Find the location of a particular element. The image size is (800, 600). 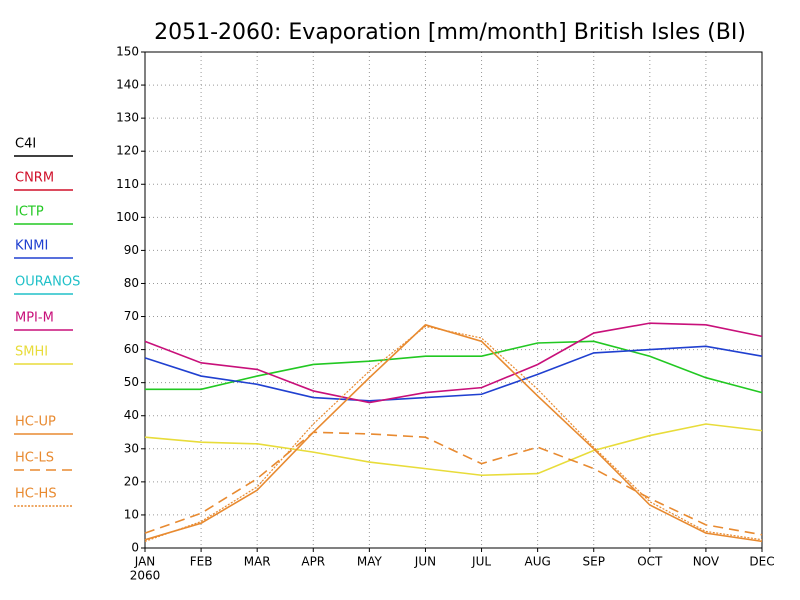

y-tick-label: 0 is located at coordinates (135, 548).